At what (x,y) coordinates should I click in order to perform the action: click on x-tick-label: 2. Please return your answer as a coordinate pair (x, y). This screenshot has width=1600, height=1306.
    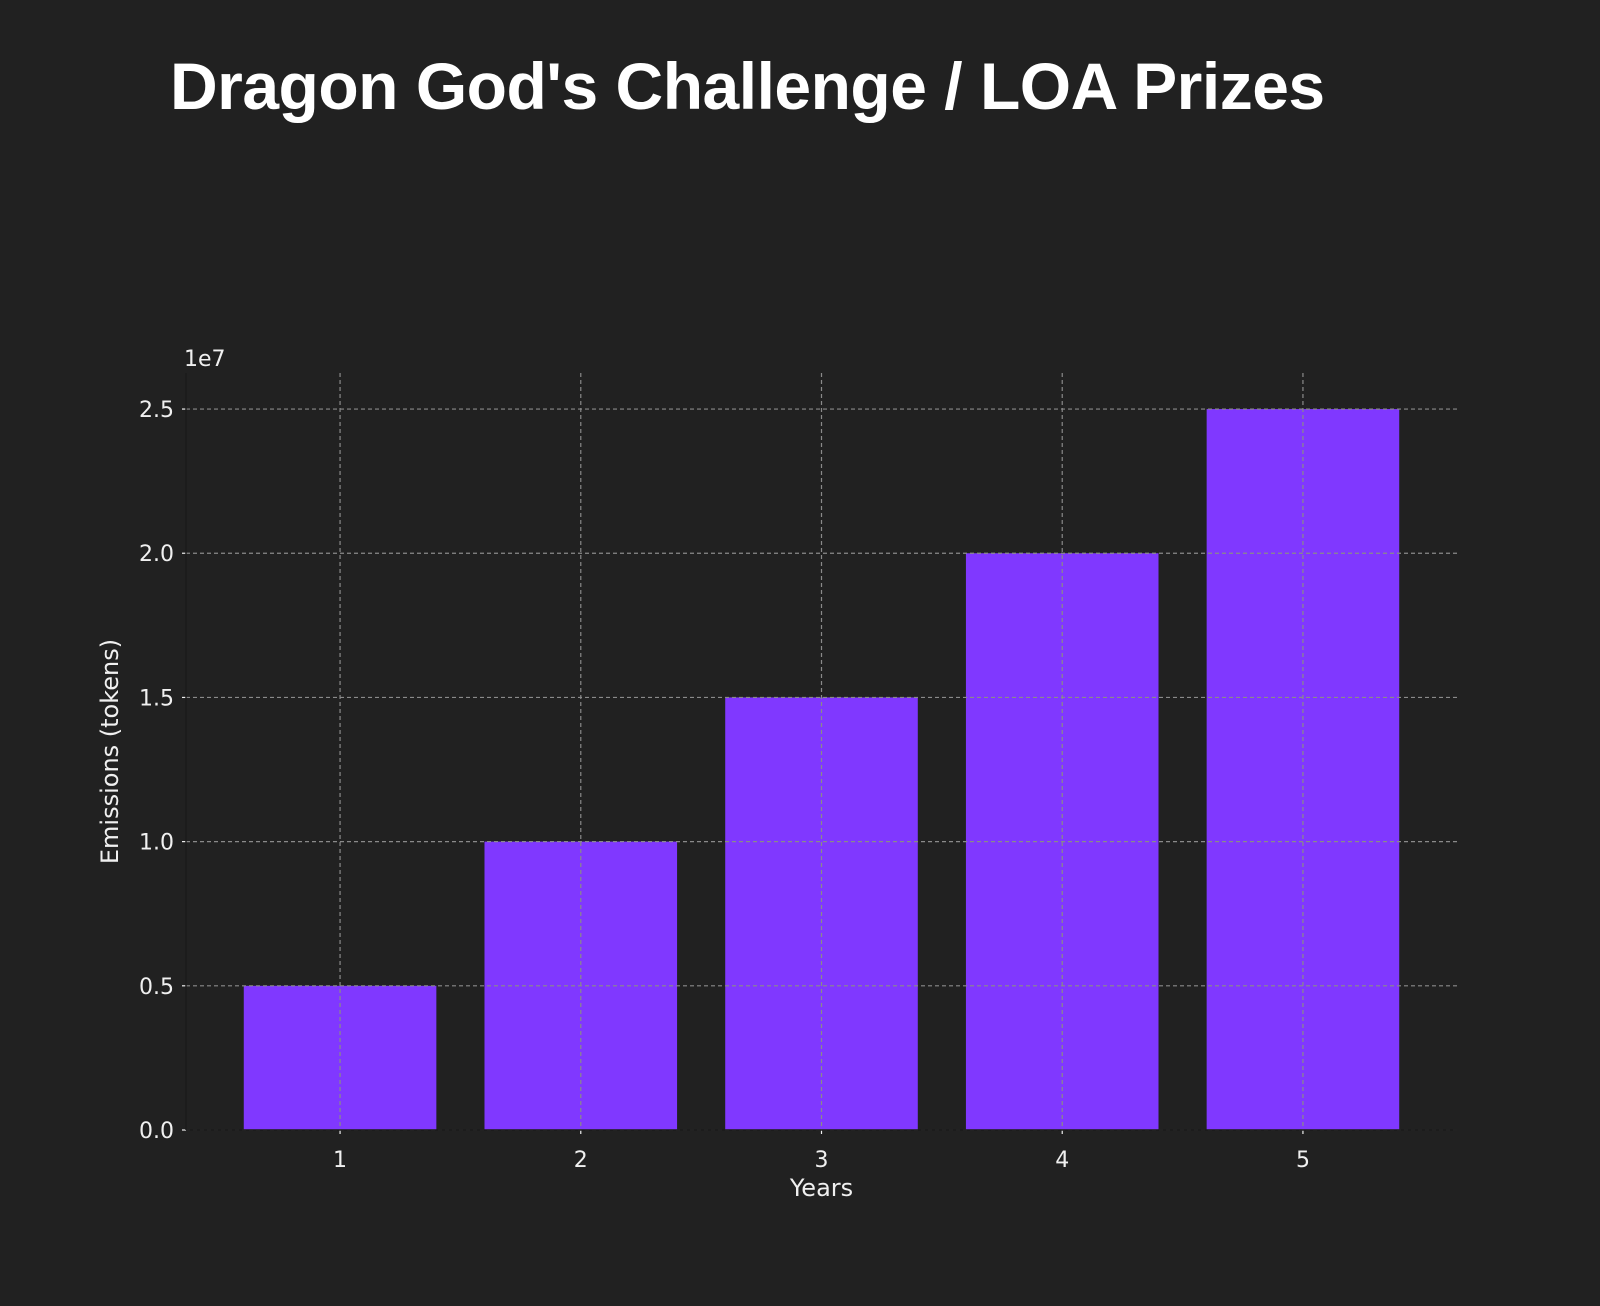
    Looking at the image, I should click on (581, 1160).